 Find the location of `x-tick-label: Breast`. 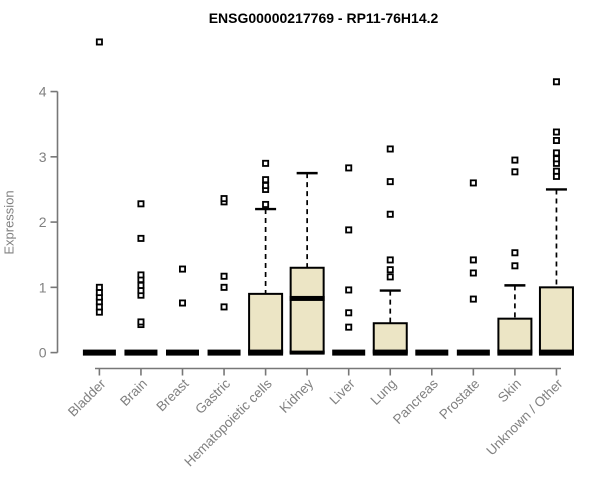

x-tick-label: Breast is located at coordinates (172, 395).